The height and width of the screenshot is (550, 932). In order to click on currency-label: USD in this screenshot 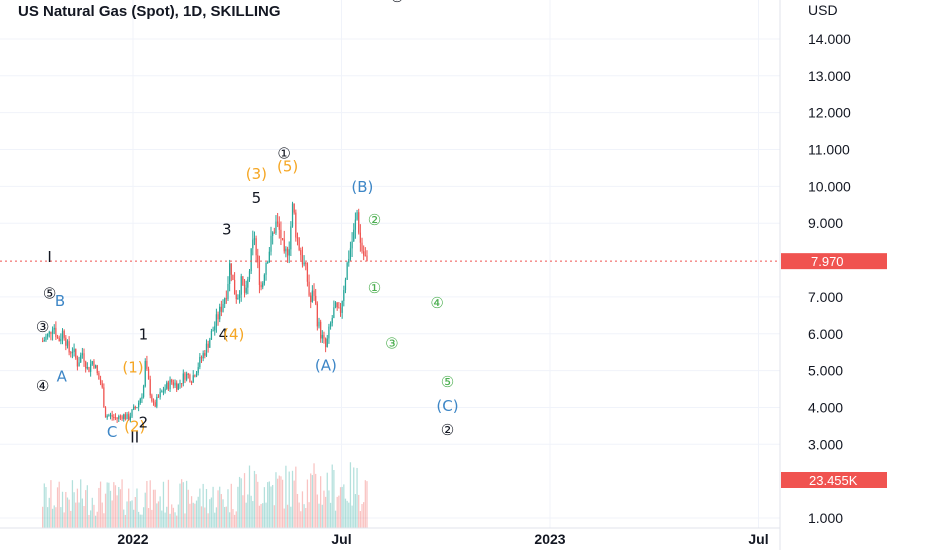, I will do `click(823, 10)`.